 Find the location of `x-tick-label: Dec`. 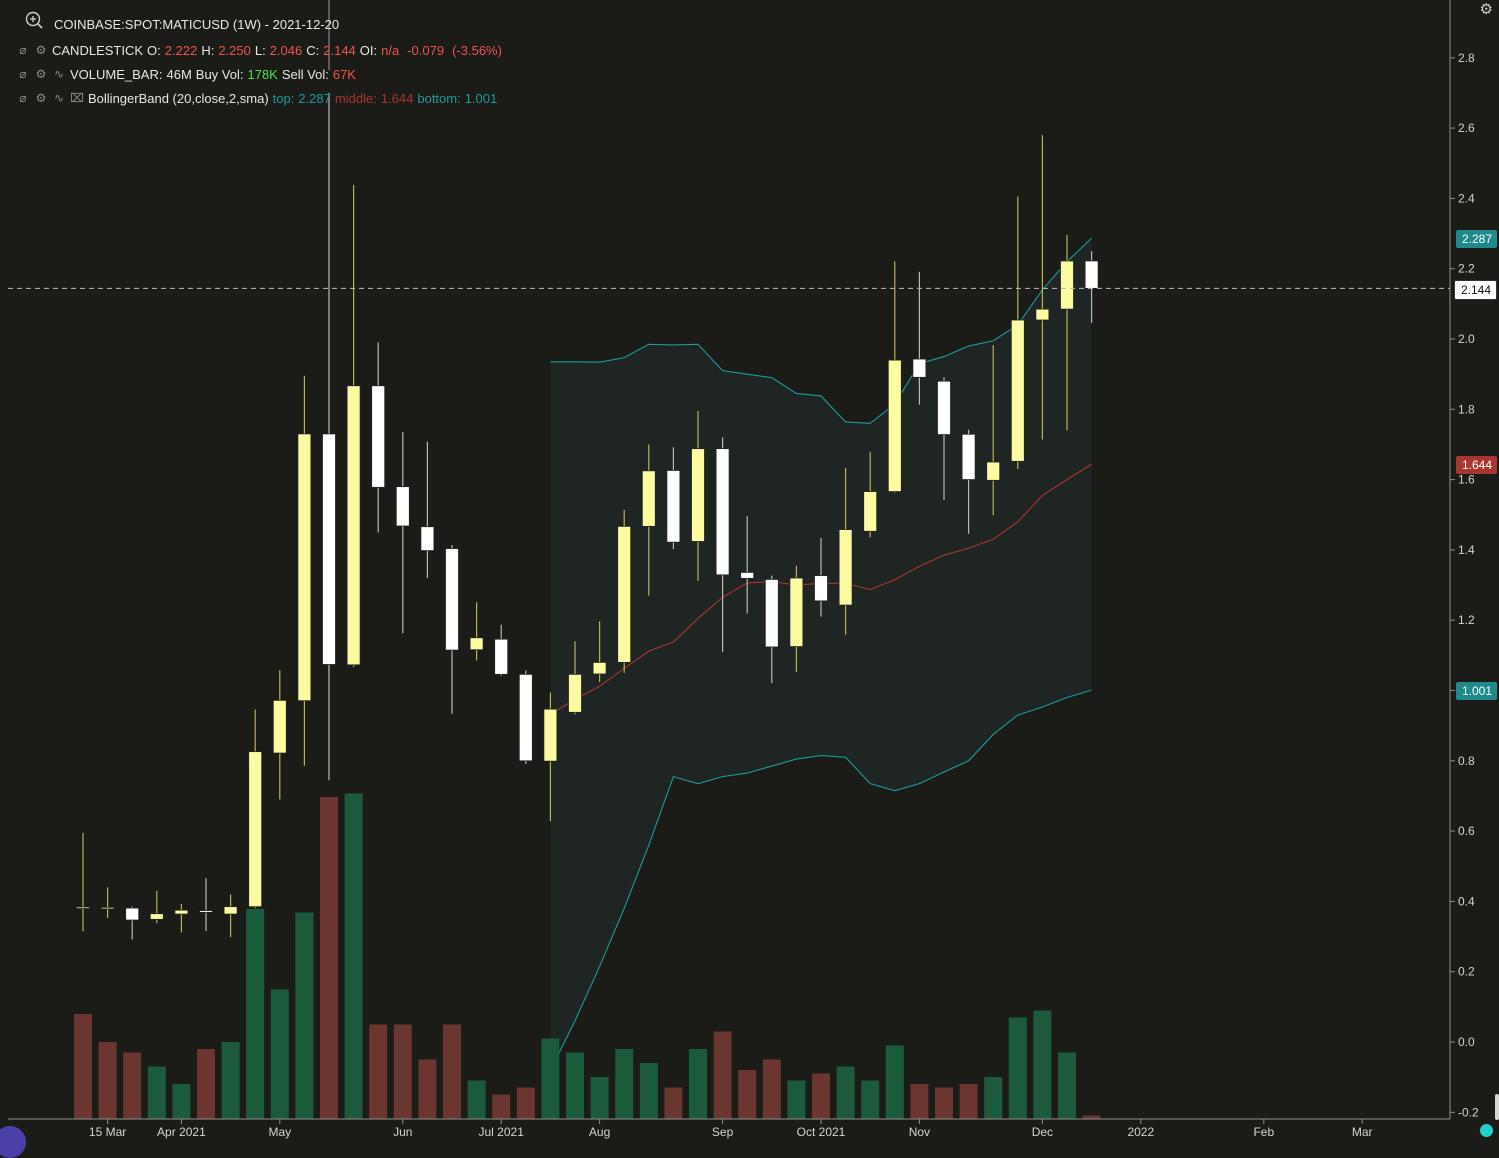

x-tick-label: Dec is located at coordinates (1042, 1132).